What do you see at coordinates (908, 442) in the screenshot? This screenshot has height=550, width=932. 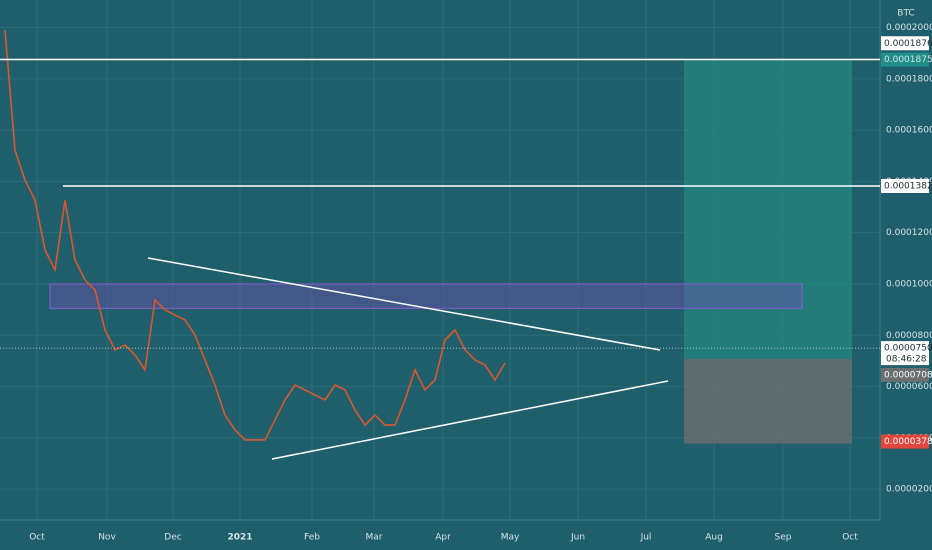 I see `position-stop-tag: 0.0000378` at bounding box center [908, 442].